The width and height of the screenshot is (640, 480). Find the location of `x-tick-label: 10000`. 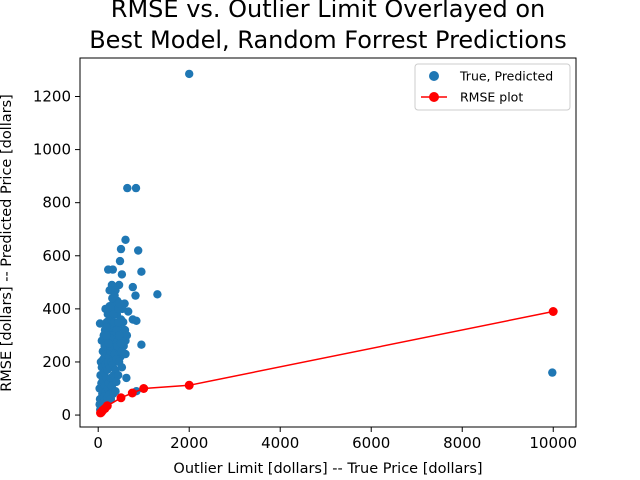

x-tick-label: 10000 is located at coordinates (553, 443).